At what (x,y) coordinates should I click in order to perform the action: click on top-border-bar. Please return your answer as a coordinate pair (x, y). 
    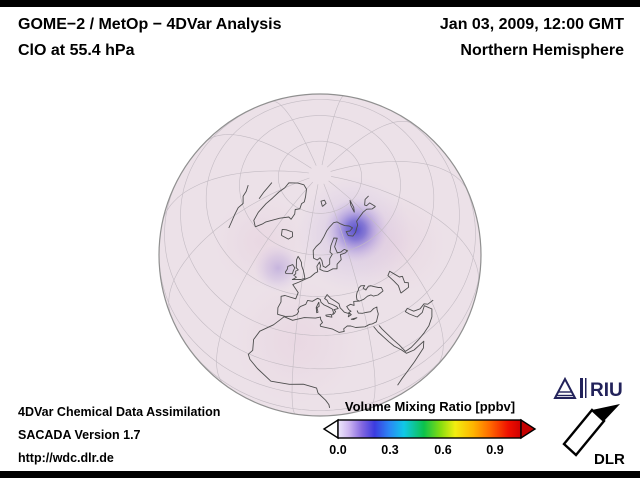
    Looking at the image, I should click on (320, 3).